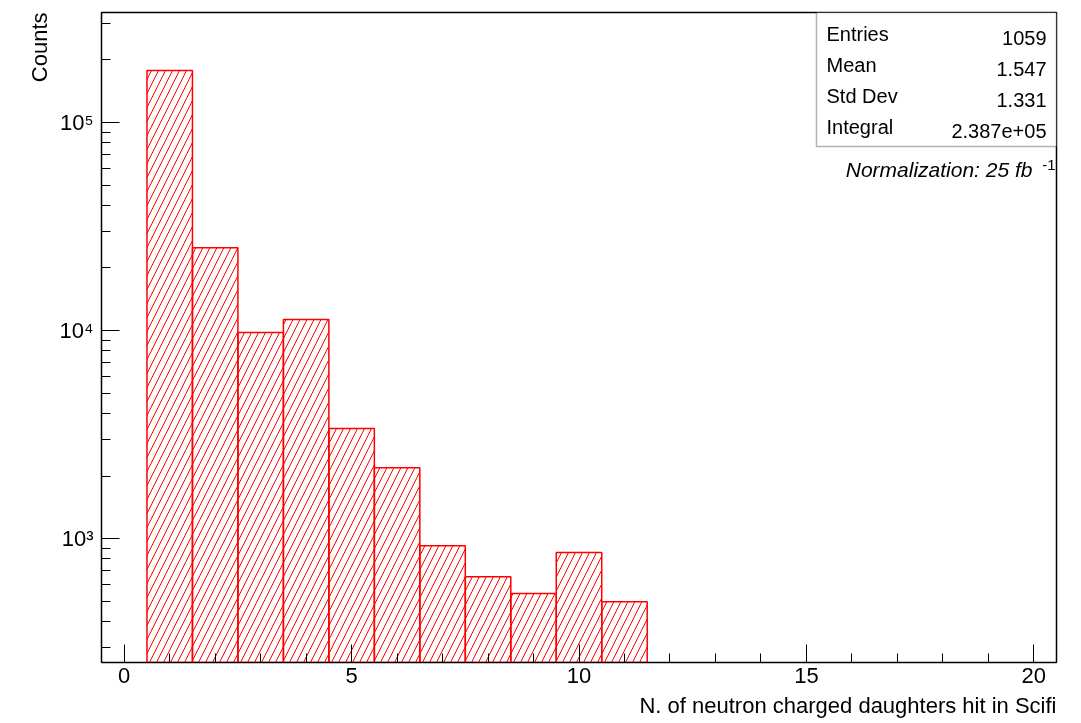  I want to click on y-axis-title: Counts, so click(39, 47).